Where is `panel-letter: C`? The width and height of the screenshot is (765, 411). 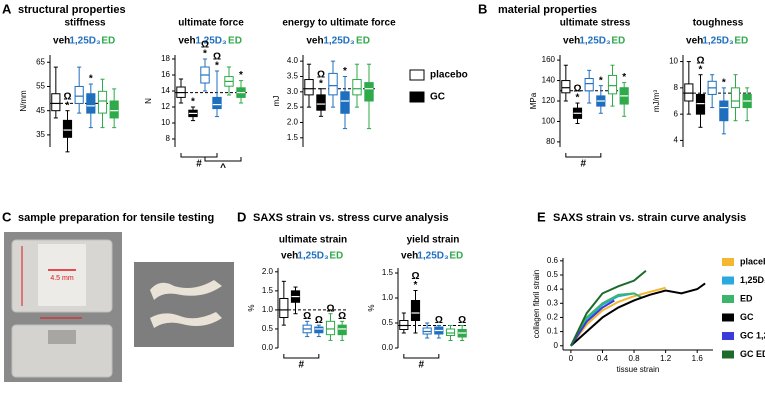 panel-letter: C is located at coordinates (7, 216).